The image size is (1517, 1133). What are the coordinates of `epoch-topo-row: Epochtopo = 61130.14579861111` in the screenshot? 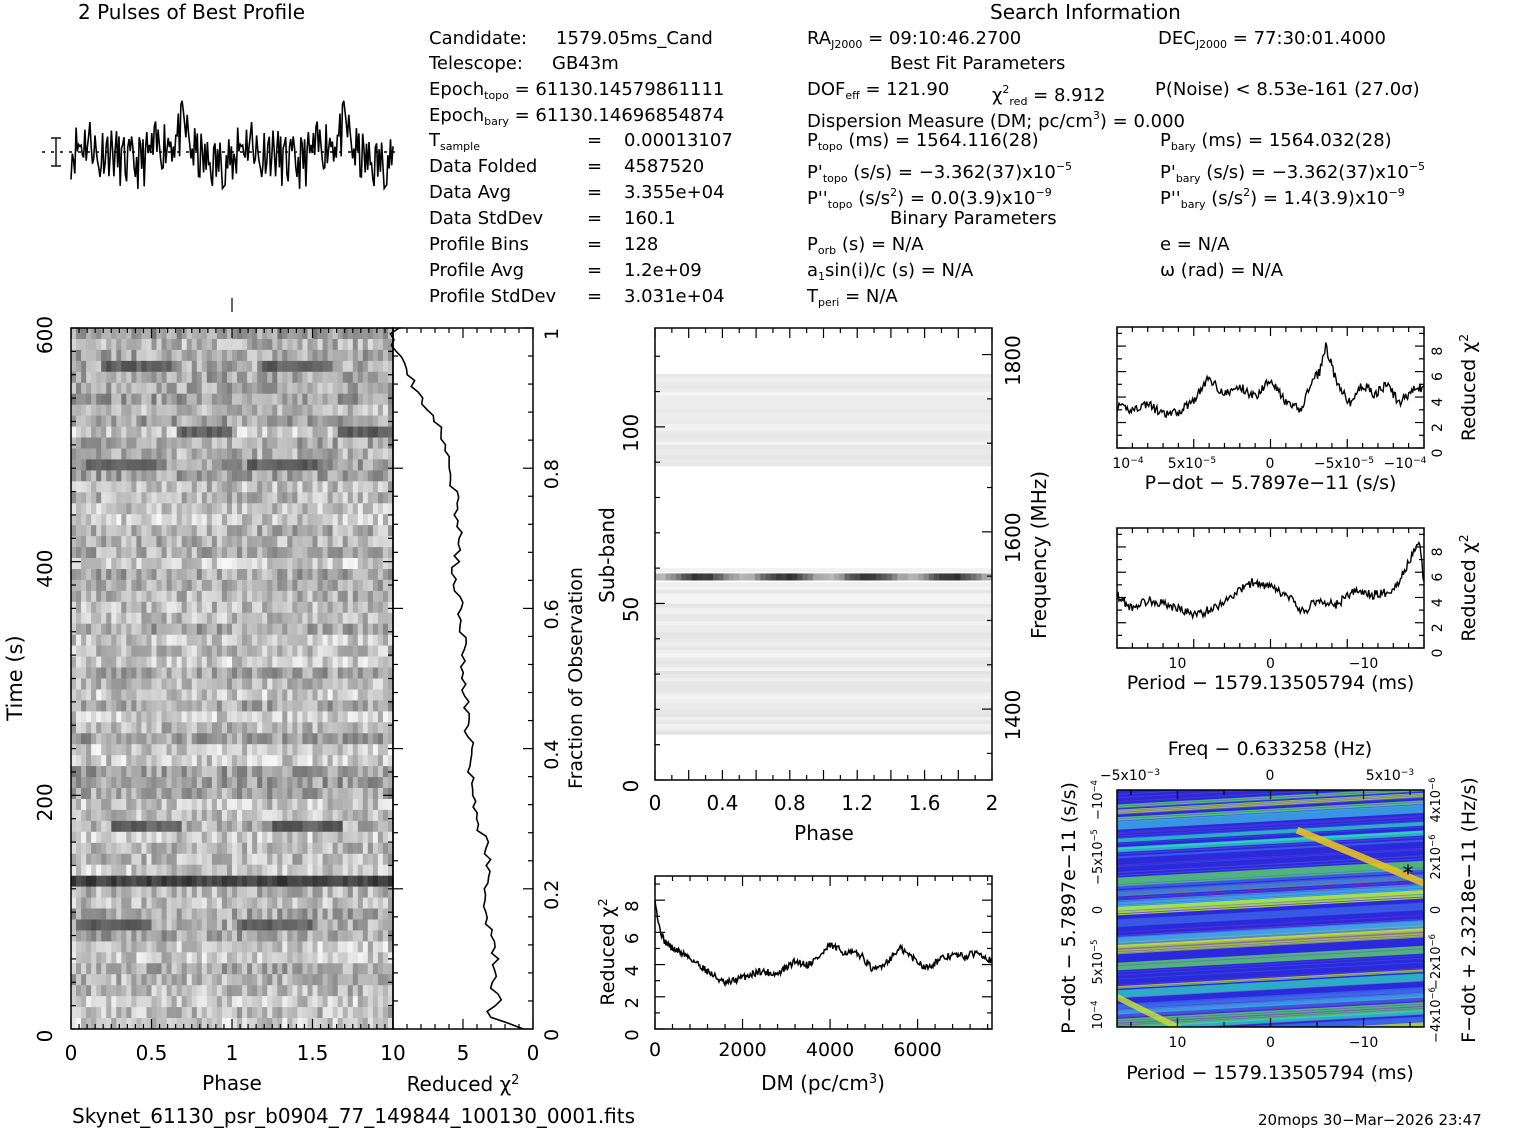 It's located at (576, 93).